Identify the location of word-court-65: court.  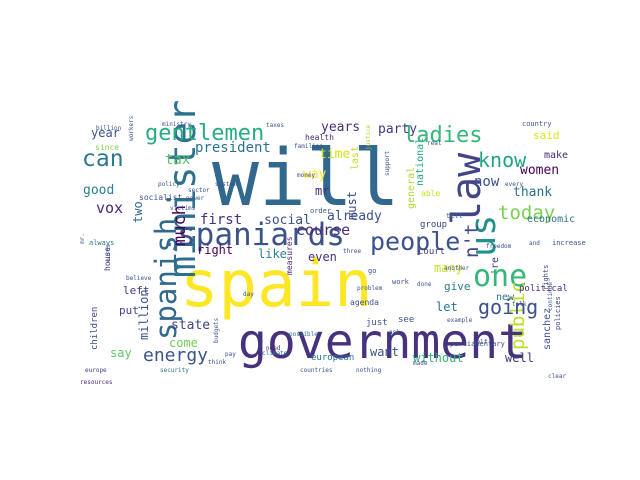
(431, 252).